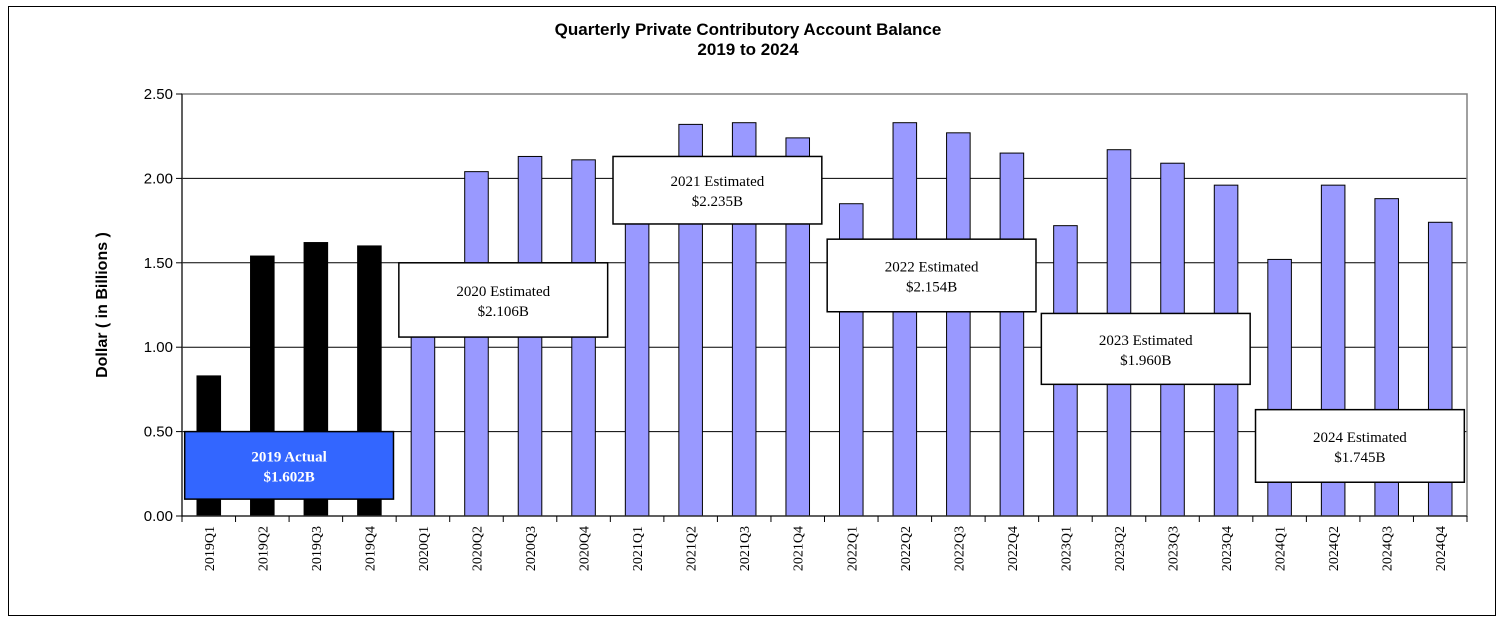 The height and width of the screenshot is (624, 1506). Describe the element at coordinates (1145, 361) in the screenshot. I see `annotation-value: $1.960B` at that location.